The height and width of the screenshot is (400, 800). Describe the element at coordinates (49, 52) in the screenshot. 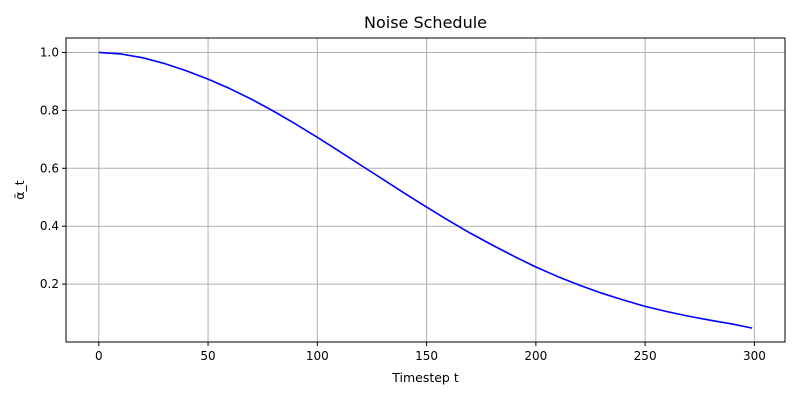

I see `y-tick-label: 1.0` at that location.